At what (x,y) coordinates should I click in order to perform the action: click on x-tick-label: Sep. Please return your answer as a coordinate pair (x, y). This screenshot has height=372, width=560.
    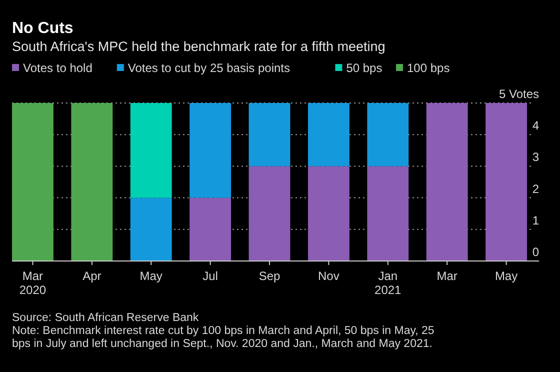
    Looking at the image, I should click on (269, 276).